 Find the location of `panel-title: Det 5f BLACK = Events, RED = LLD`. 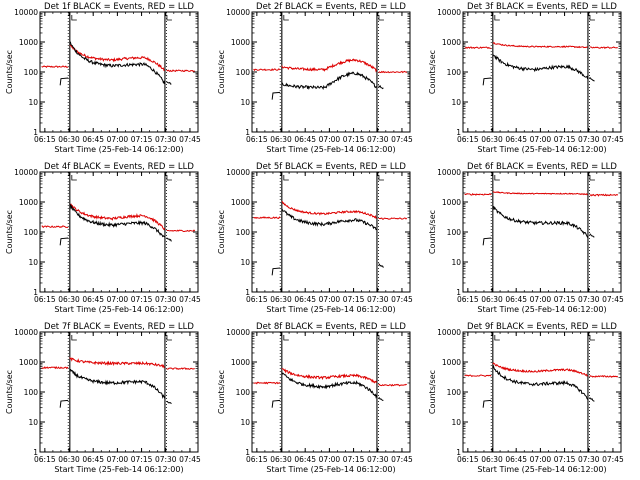

panel-title: Det 5f BLACK = Events, RED = LLD is located at coordinates (331, 167).